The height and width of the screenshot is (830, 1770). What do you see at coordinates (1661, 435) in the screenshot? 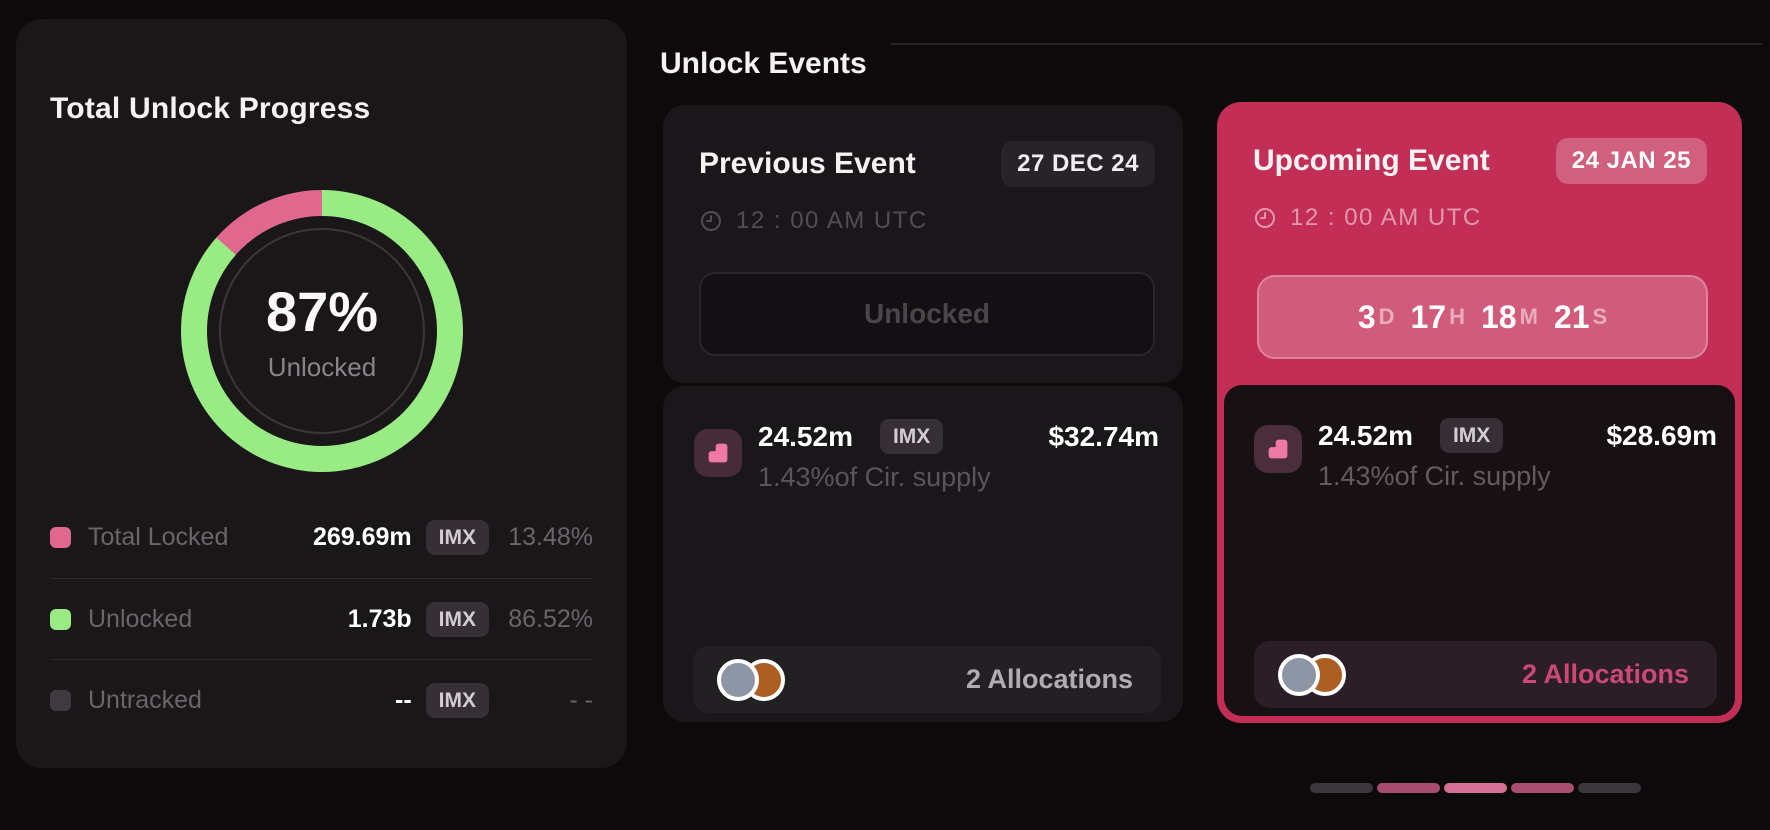
I see `unlock-usd-value: $28.69m` at bounding box center [1661, 435].